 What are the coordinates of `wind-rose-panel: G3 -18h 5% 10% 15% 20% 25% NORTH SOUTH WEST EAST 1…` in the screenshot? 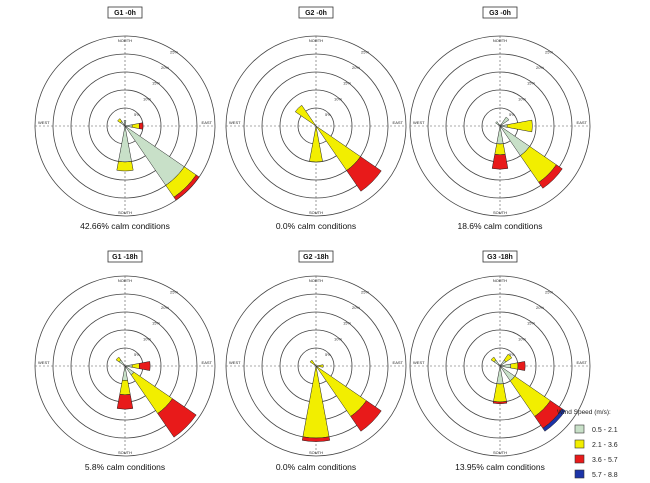 It's located at (500, 361).